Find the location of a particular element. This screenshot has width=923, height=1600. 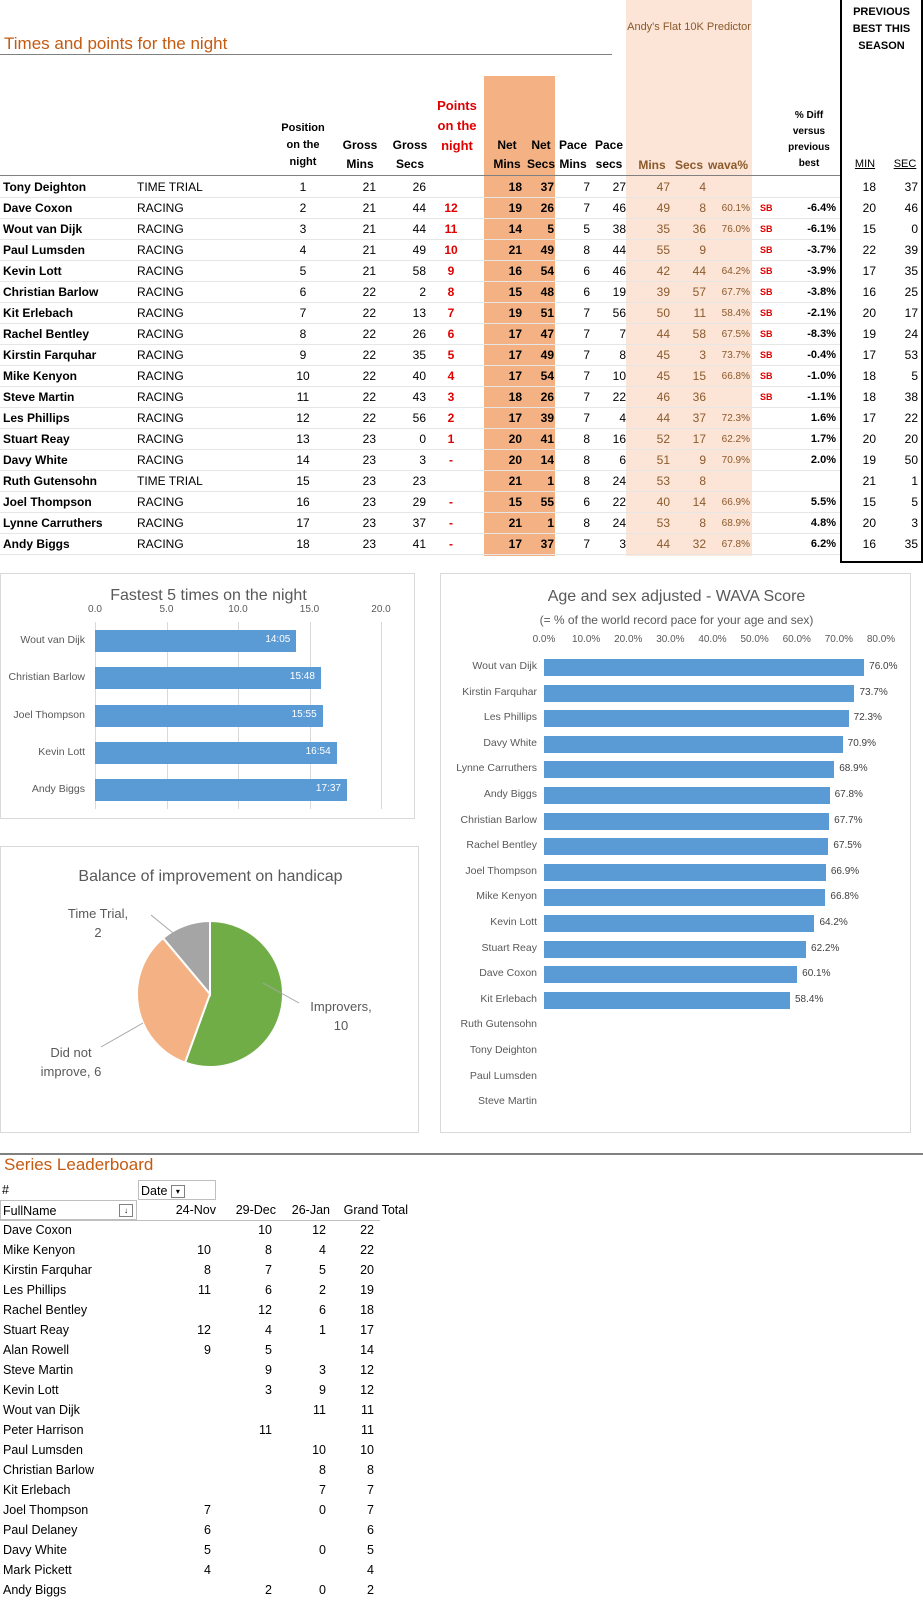

cell-bm: 16 is located at coordinates (869, 292).